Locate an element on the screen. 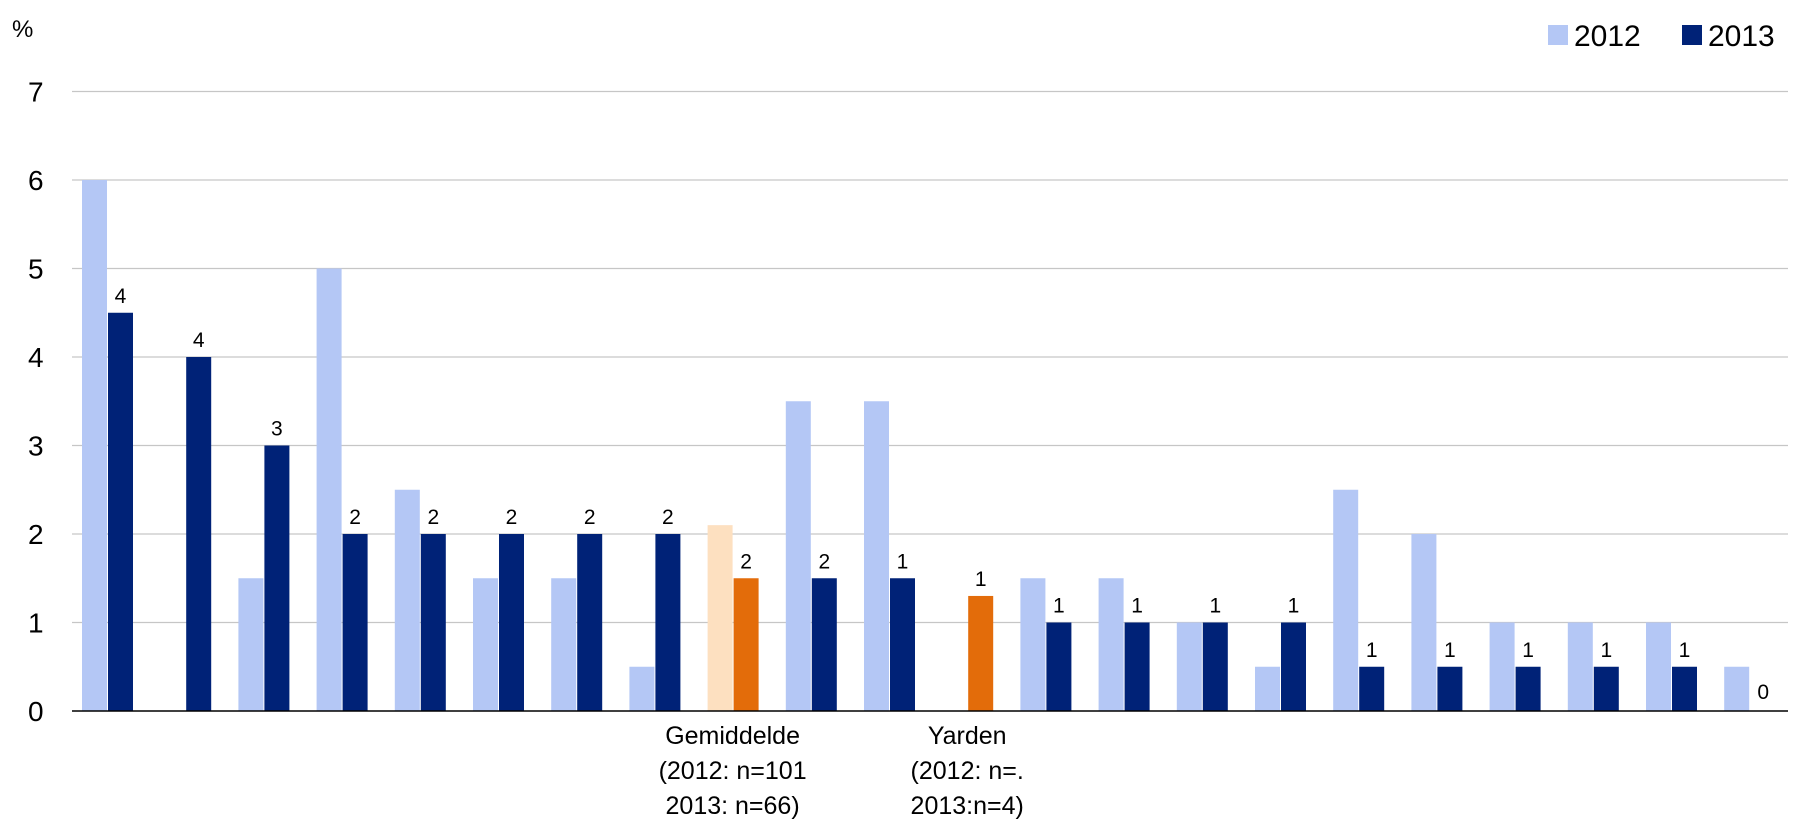  category-label: 2013:n=4) is located at coordinates (967, 806).